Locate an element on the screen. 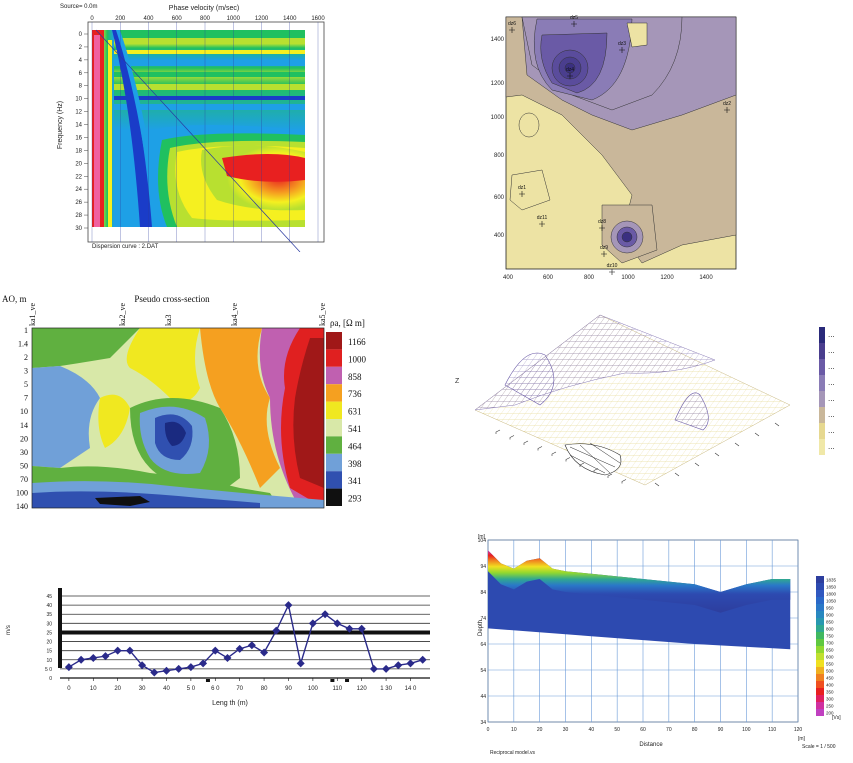 The width and height of the screenshot is (853, 763). legend-value: 200 is located at coordinates (830, 713).